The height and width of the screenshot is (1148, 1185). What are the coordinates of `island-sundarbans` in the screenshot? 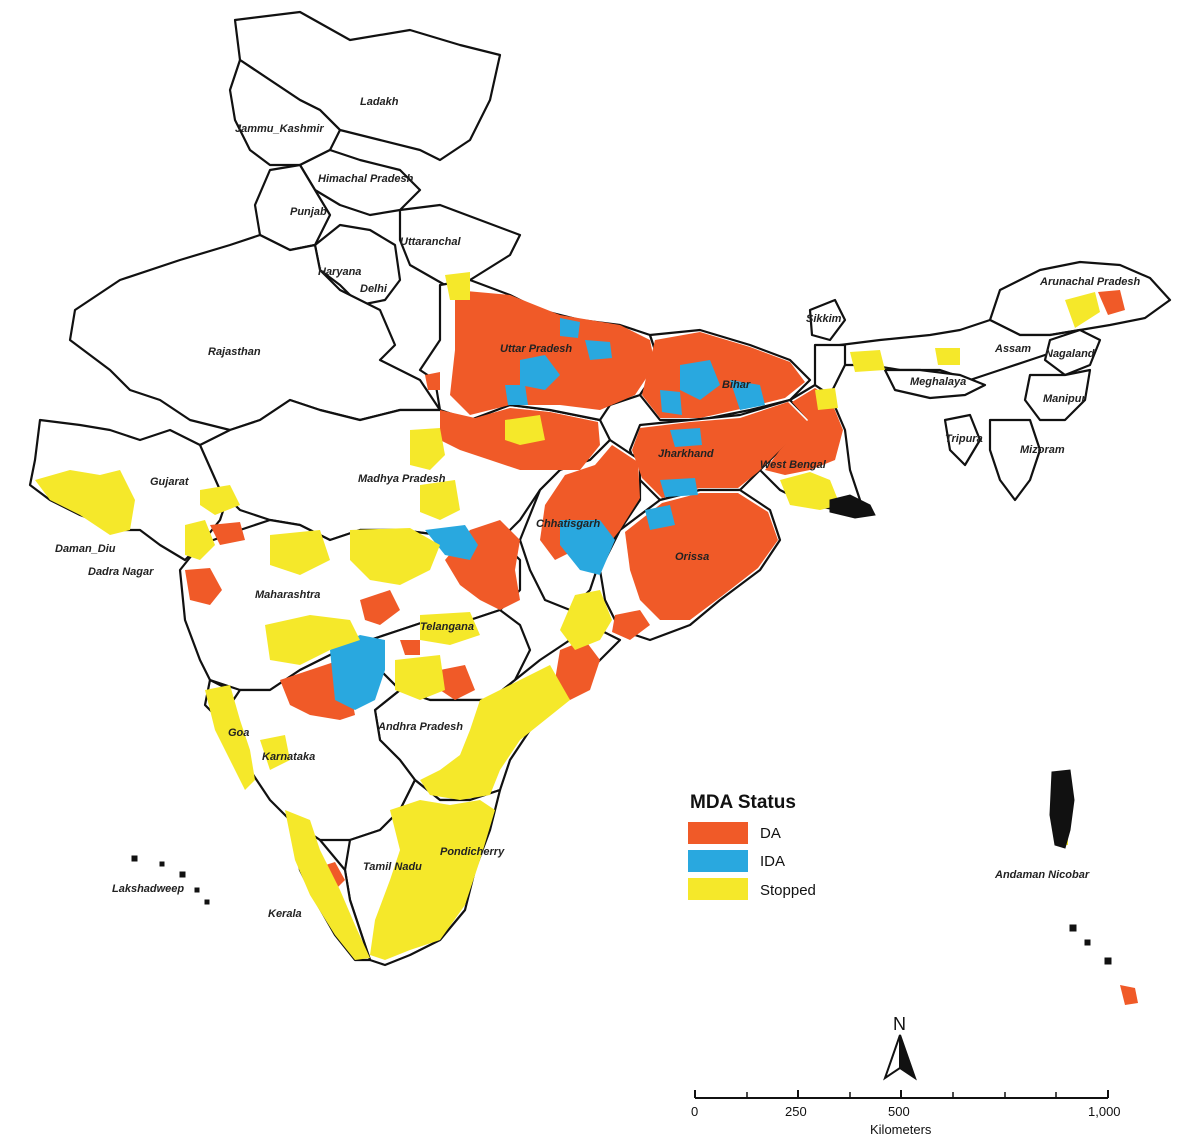 It's located at (852, 506).